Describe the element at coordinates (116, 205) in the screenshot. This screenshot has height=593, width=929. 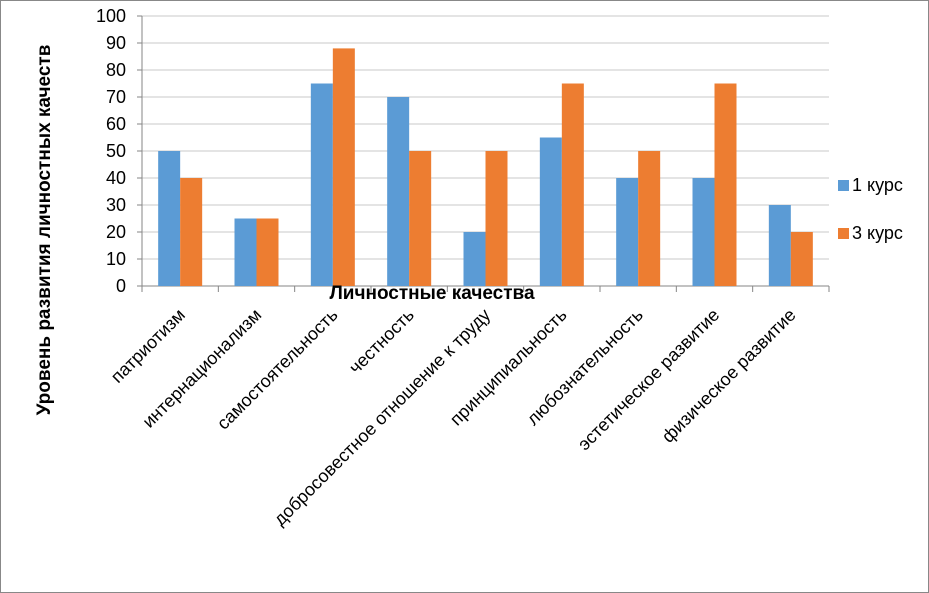
I see `y-tick-label: 30` at that location.